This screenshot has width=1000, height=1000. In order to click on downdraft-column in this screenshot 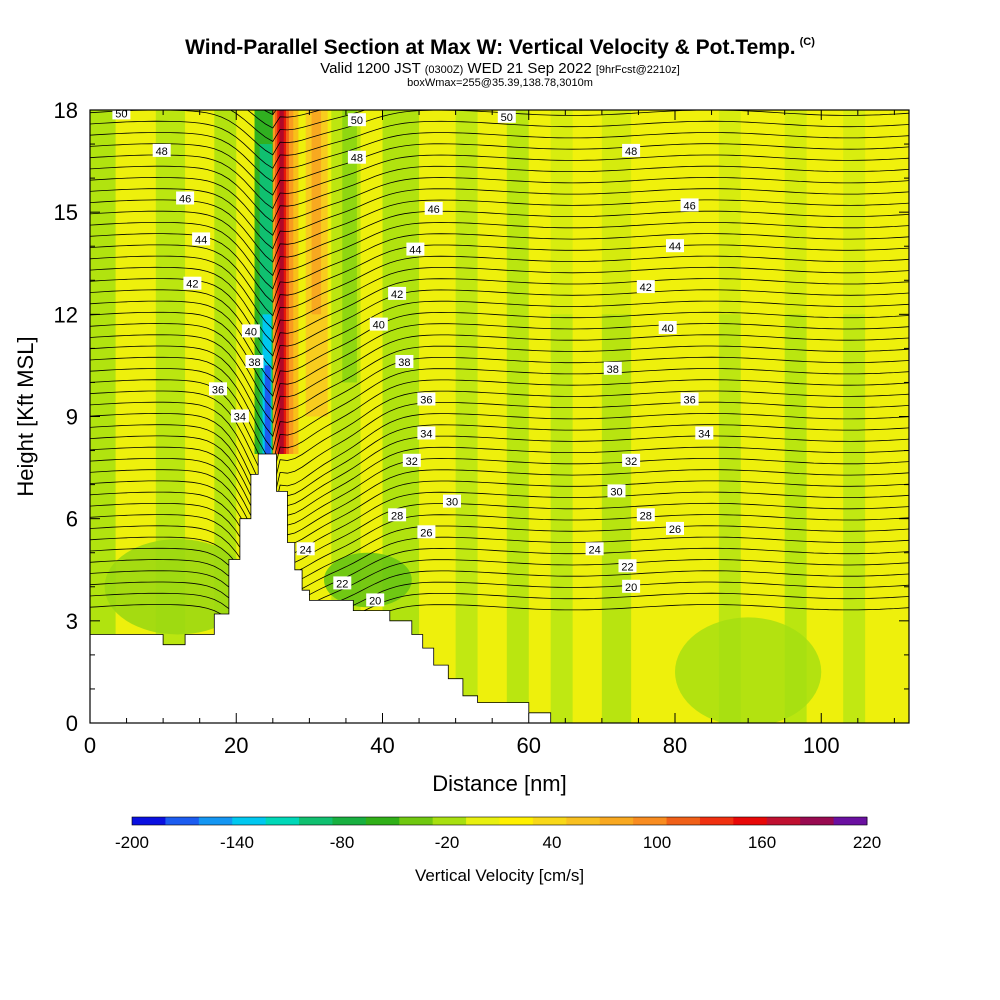, I will do `click(267, 409)`.